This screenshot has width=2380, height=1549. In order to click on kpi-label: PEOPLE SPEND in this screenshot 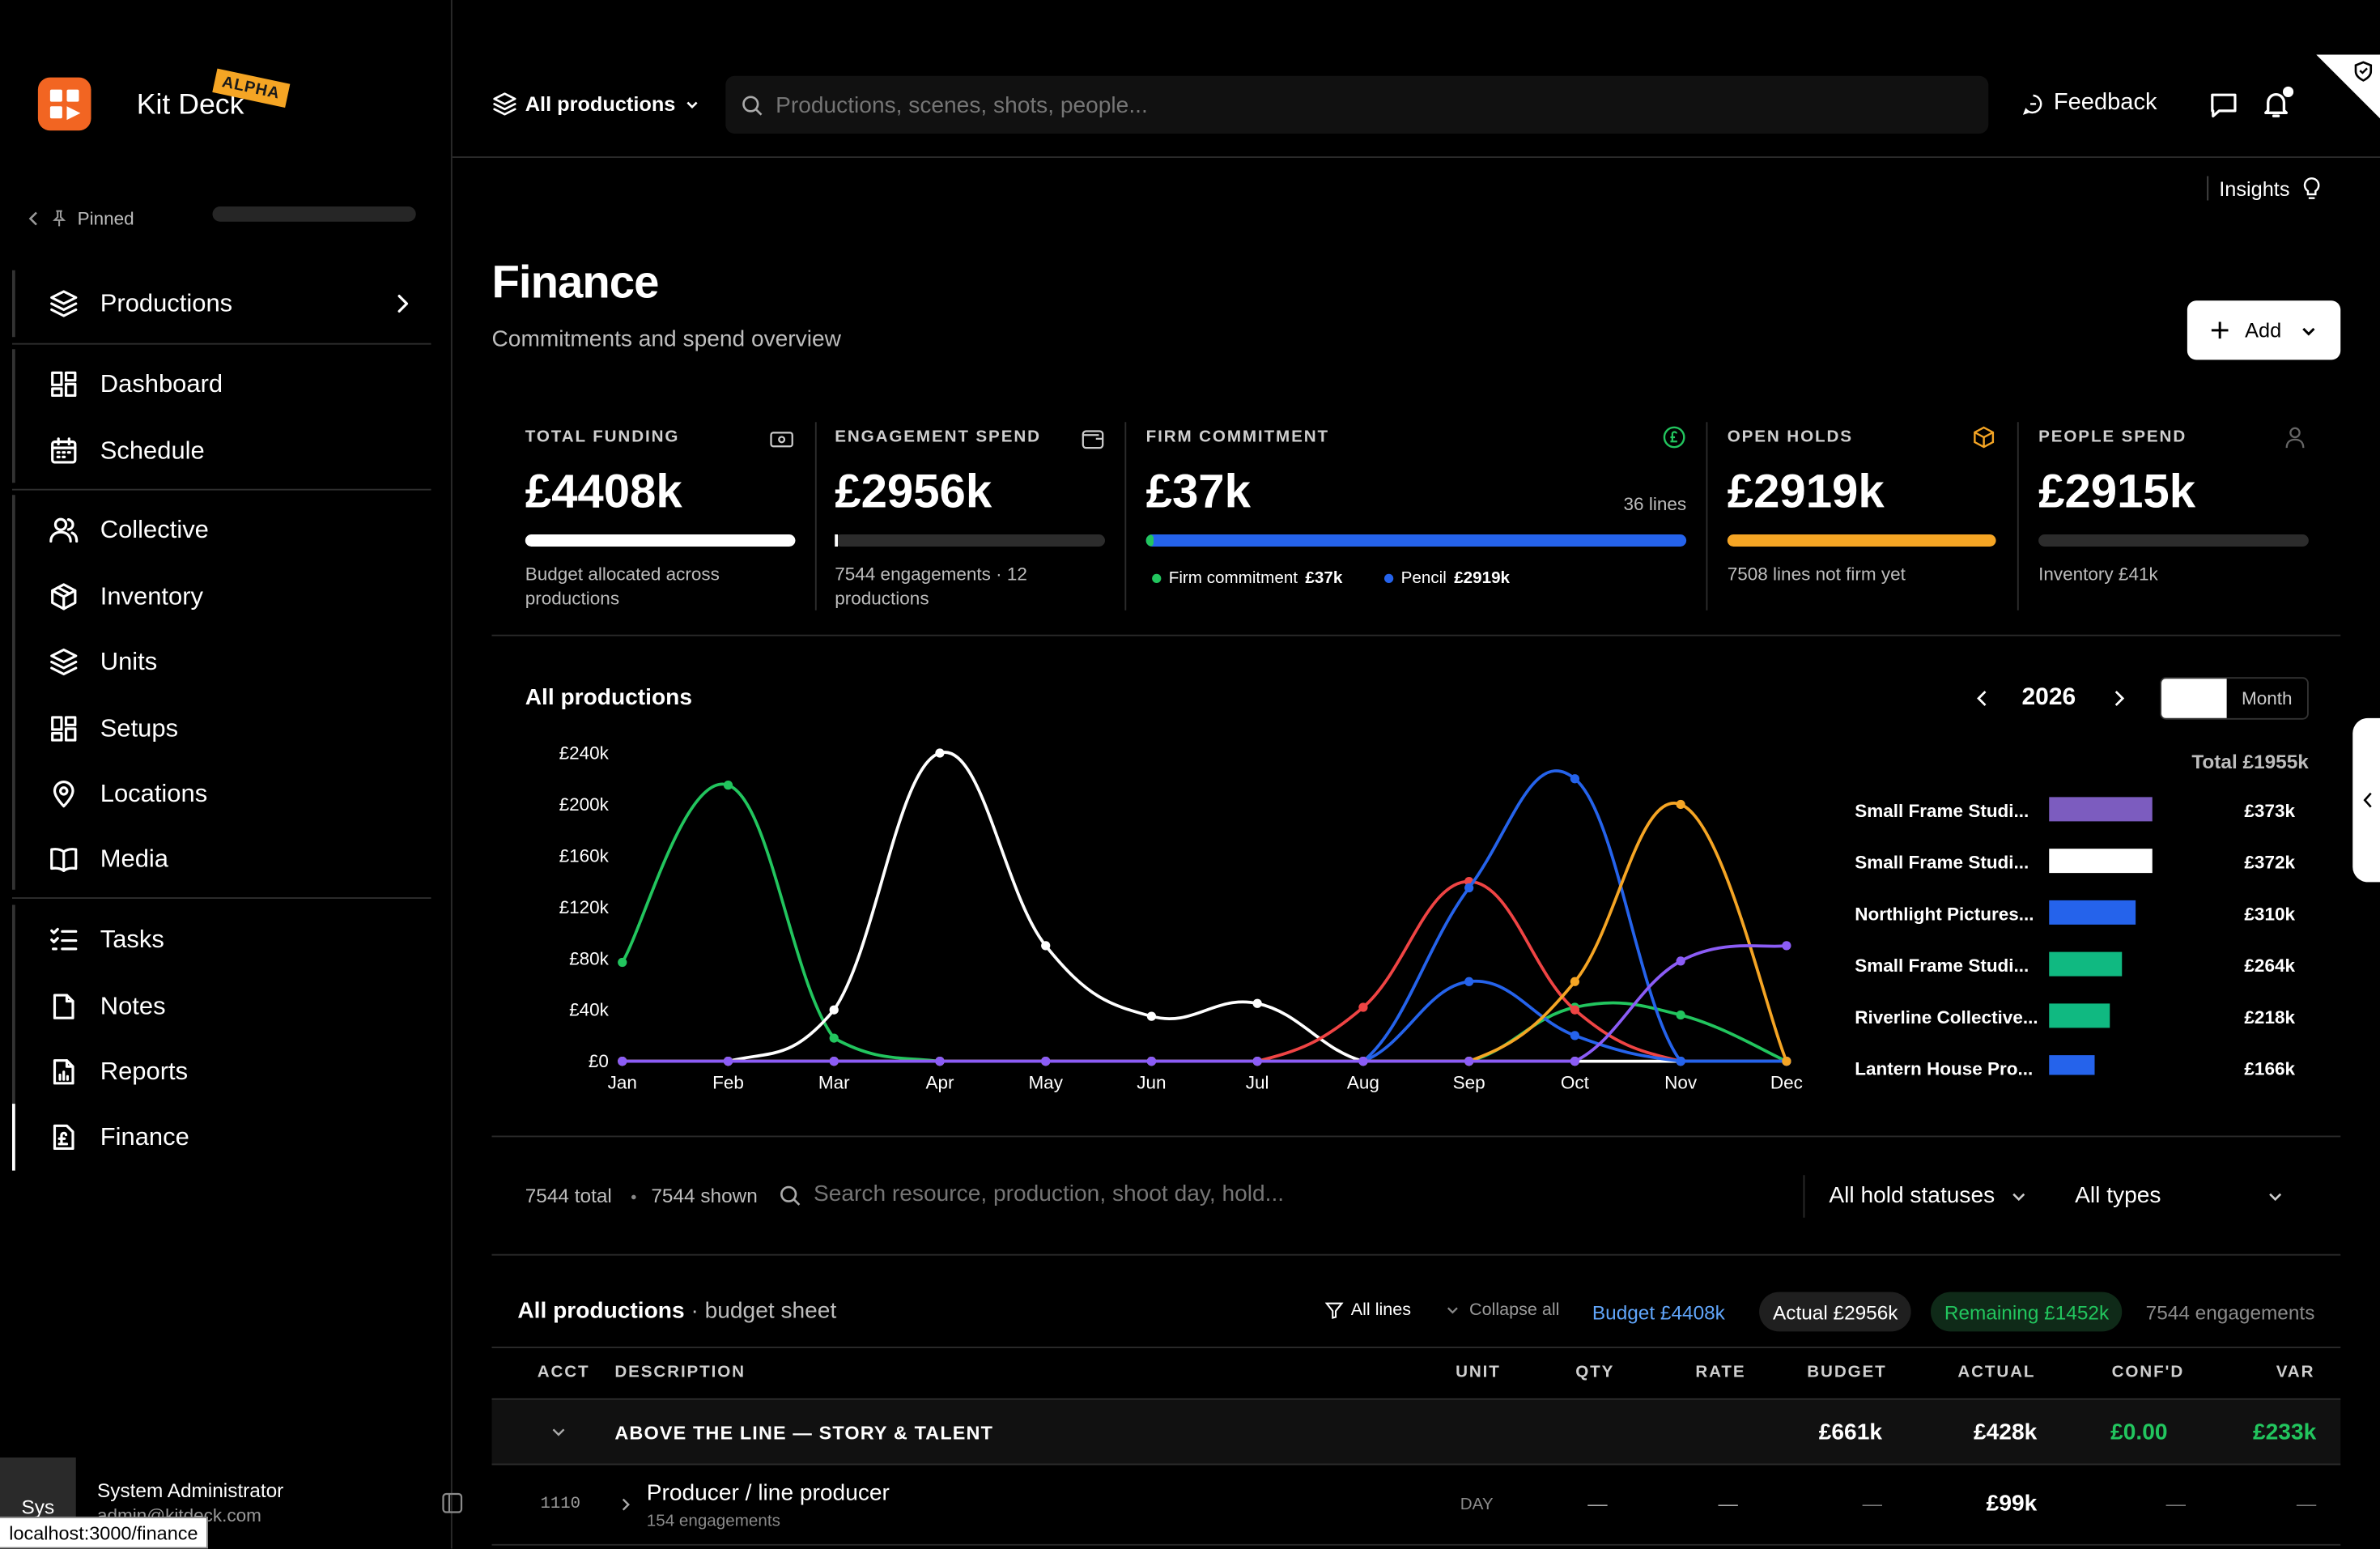, I will do `click(2112, 438)`.